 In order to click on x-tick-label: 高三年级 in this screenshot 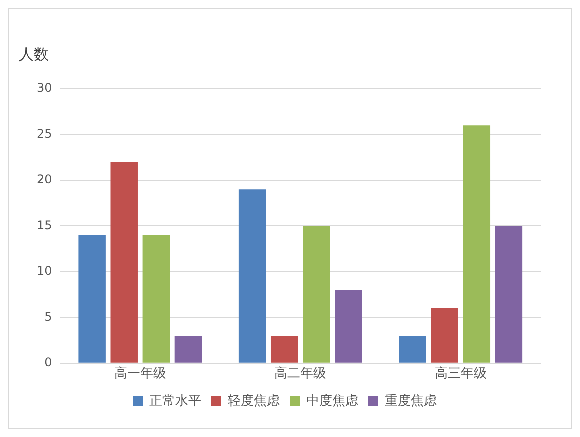, I will do `click(460, 374)`.